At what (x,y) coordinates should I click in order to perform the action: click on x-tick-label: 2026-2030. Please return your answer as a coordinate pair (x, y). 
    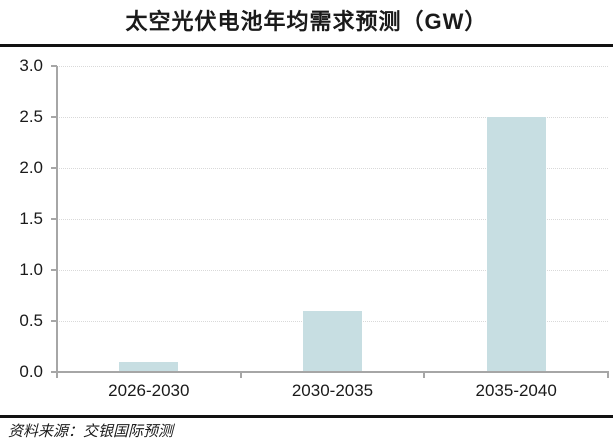
    Looking at the image, I should click on (149, 390).